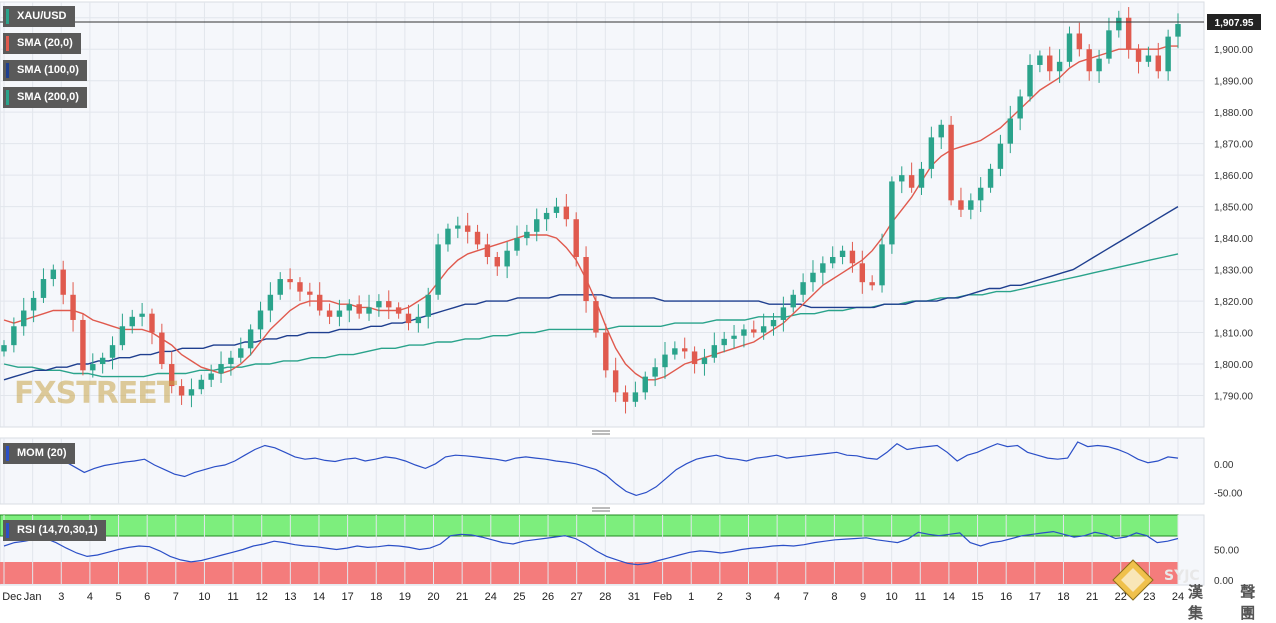 This screenshot has height=623, width=1276. What do you see at coordinates (39, 16) in the screenshot?
I see `symbol-tag: XAU/USD` at bounding box center [39, 16].